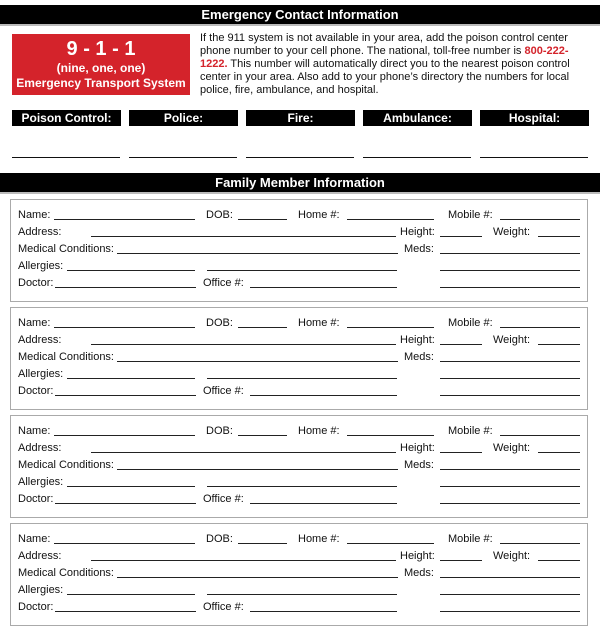 The height and width of the screenshot is (626, 600). I want to click on fire-field, so click(300, 157).